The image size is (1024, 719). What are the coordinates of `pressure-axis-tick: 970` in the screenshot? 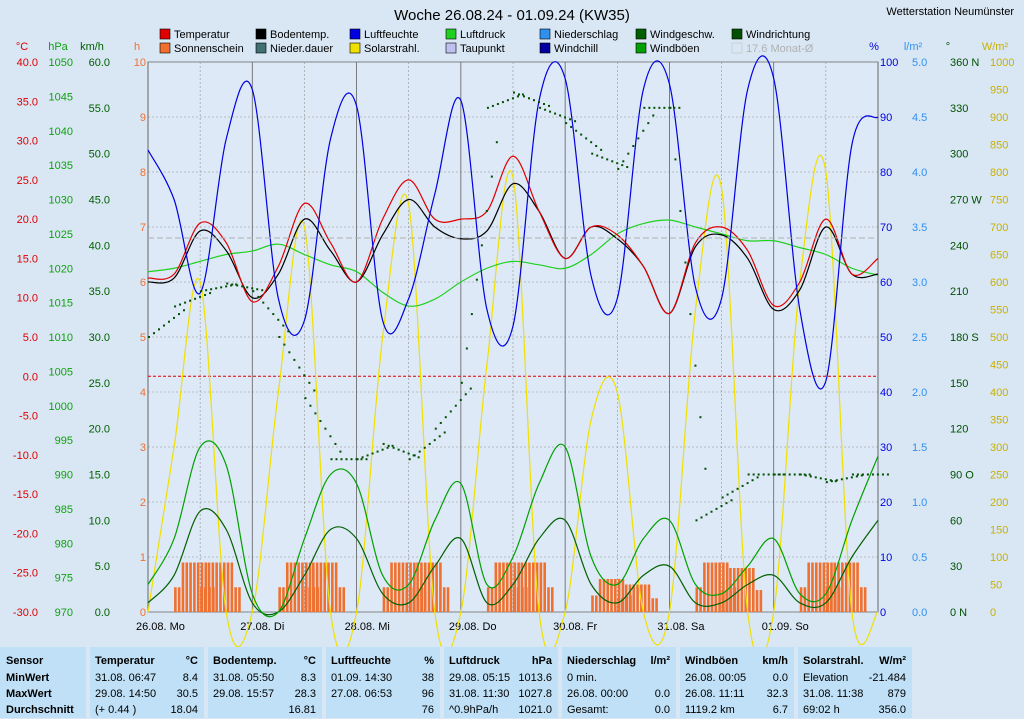 It's located at (64, 613).